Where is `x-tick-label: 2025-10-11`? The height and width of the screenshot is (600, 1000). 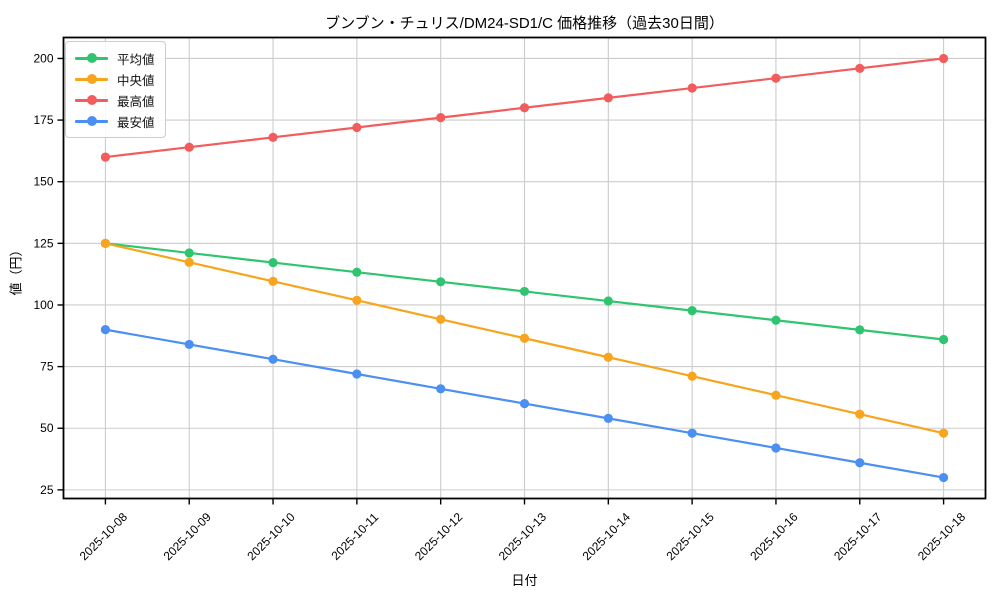
x-tick-label: 2025-10-11 is located at coordinates (355, 536).